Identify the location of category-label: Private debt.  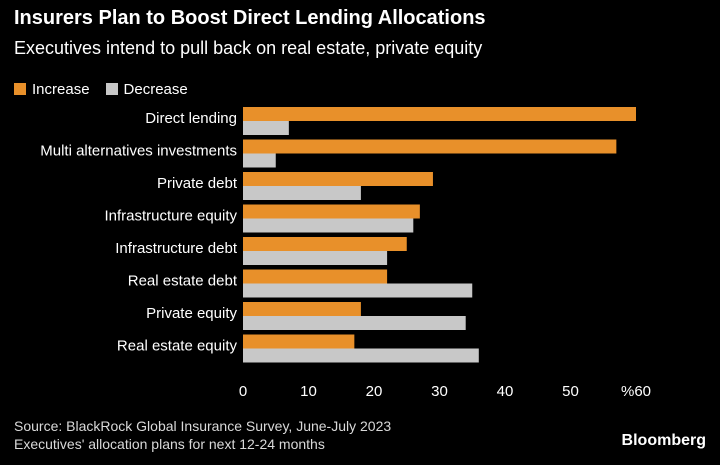
(197, 183).